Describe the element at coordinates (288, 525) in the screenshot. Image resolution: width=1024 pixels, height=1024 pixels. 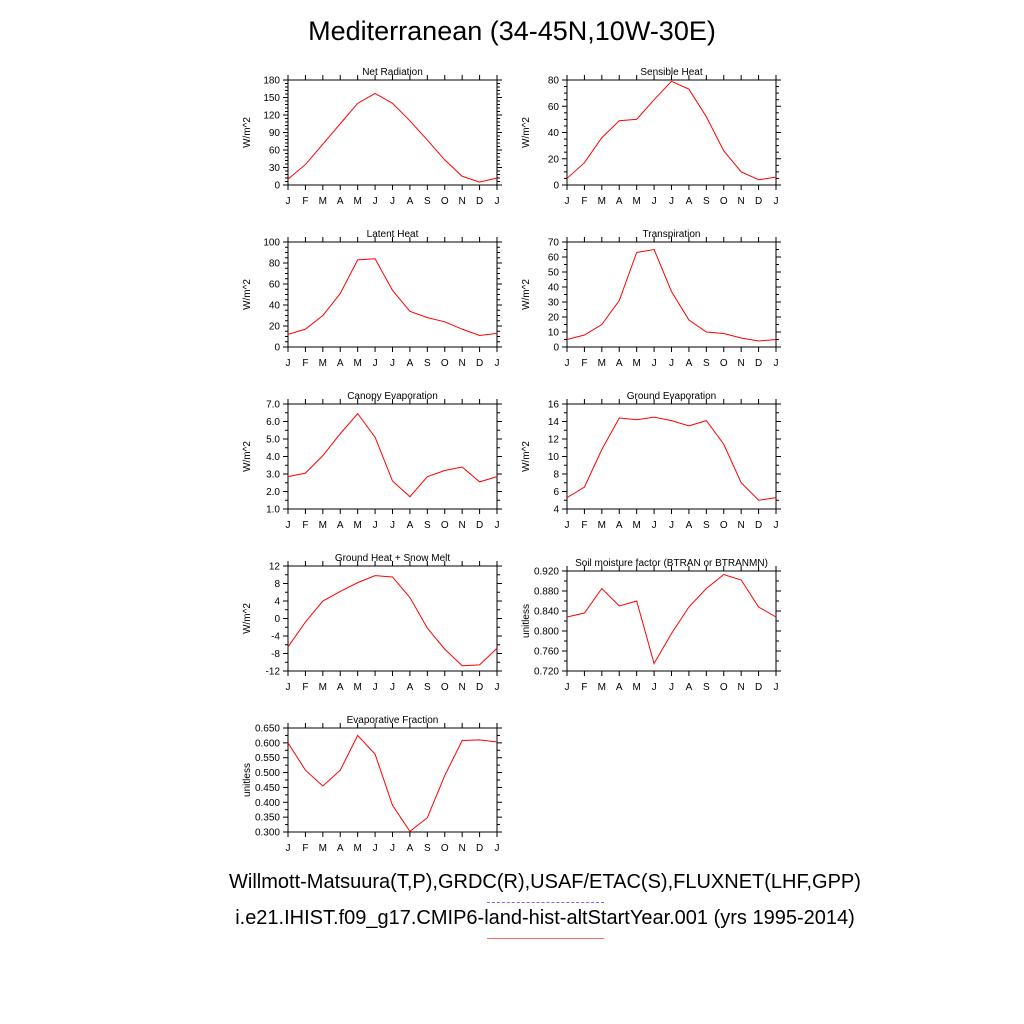
I see `canopy-evaporation-xtick-label: J` at that location.